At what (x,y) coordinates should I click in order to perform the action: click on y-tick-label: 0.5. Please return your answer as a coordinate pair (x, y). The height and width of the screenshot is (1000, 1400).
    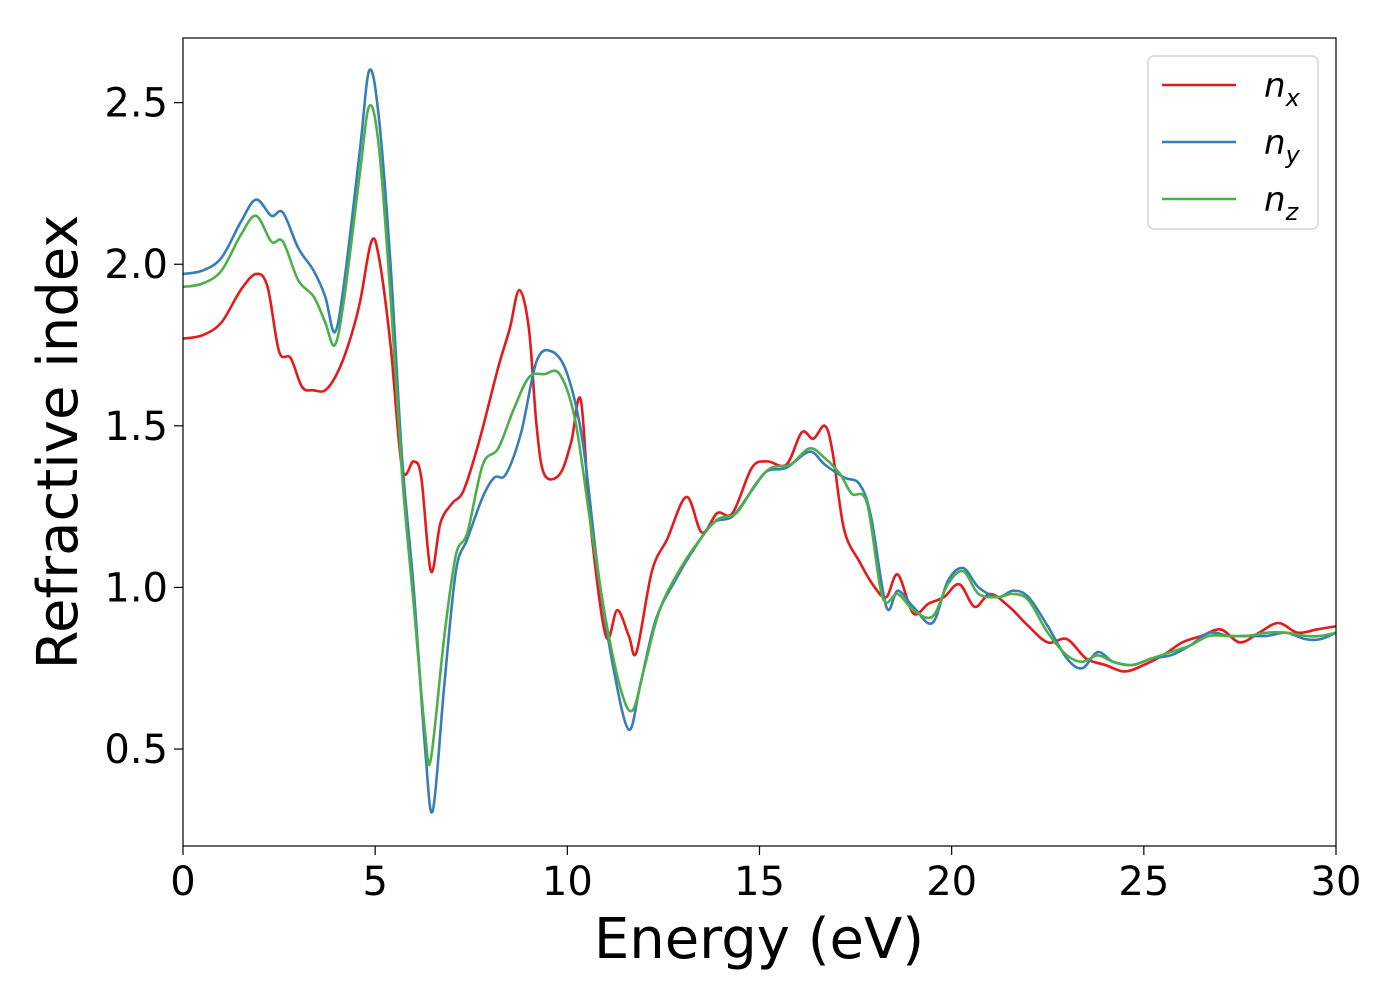
    Looking at the image, I should click on (136, 750).